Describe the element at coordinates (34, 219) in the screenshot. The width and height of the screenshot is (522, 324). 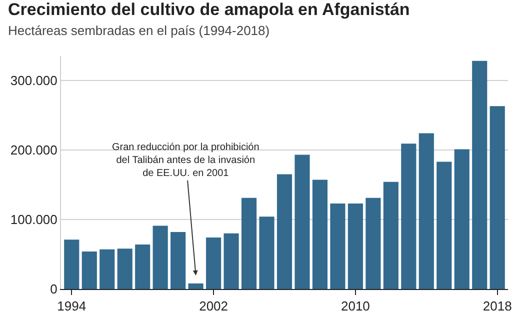
I see `y-tick-label: 100.000` at that location.